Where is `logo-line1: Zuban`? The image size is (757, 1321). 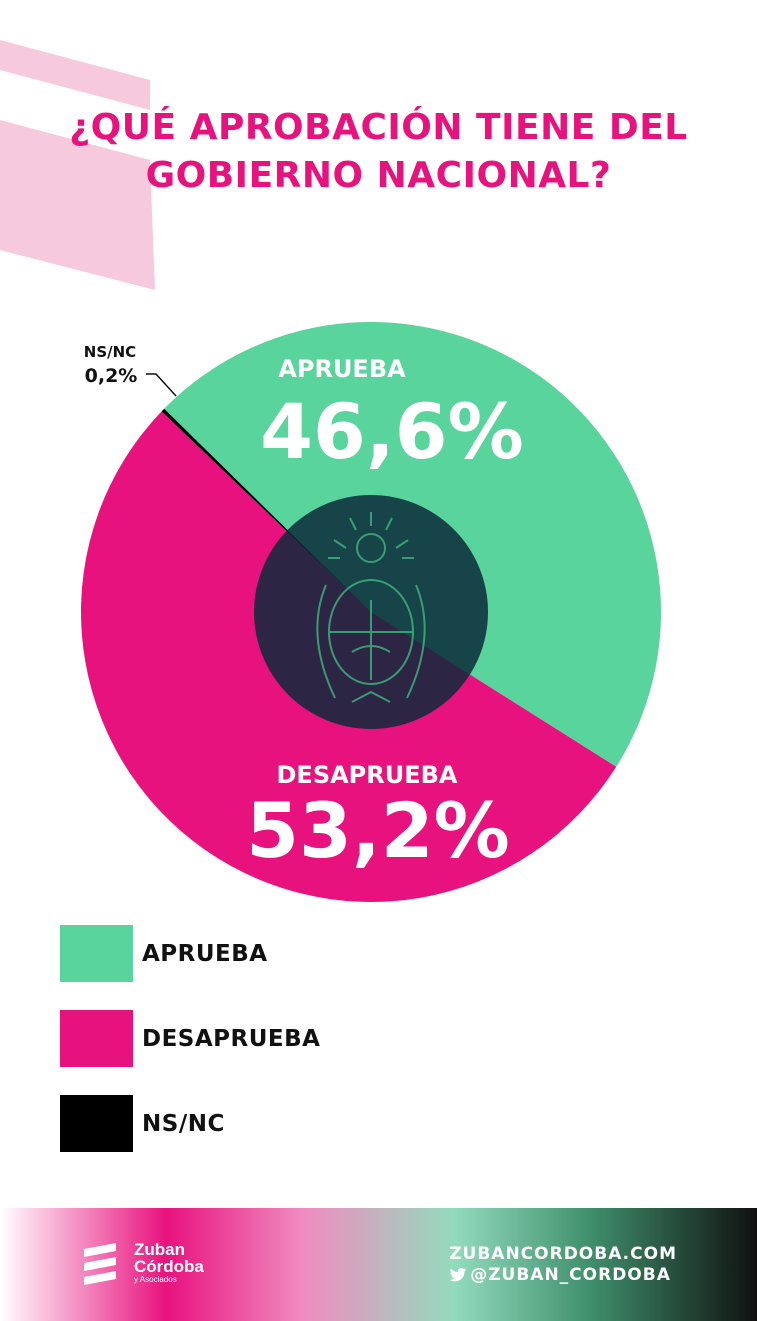 logo-line1: Zuban is located at coordinates (159, 1249).